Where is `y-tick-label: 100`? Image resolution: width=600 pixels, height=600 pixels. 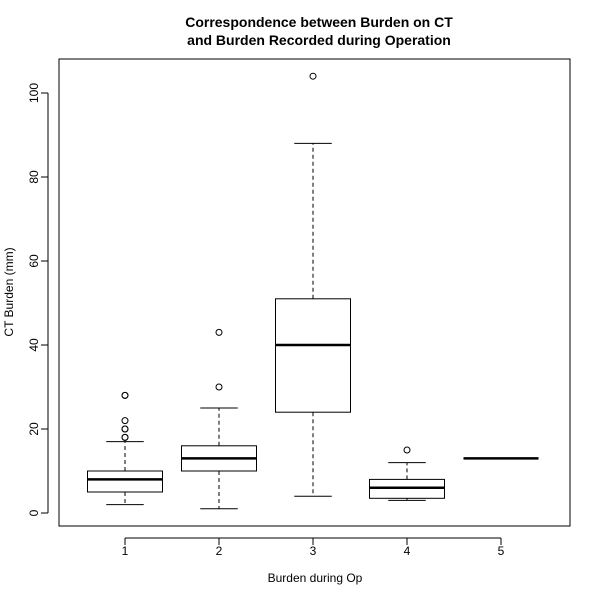 y-tick-label: 100 is located at coordinates (34, 93).